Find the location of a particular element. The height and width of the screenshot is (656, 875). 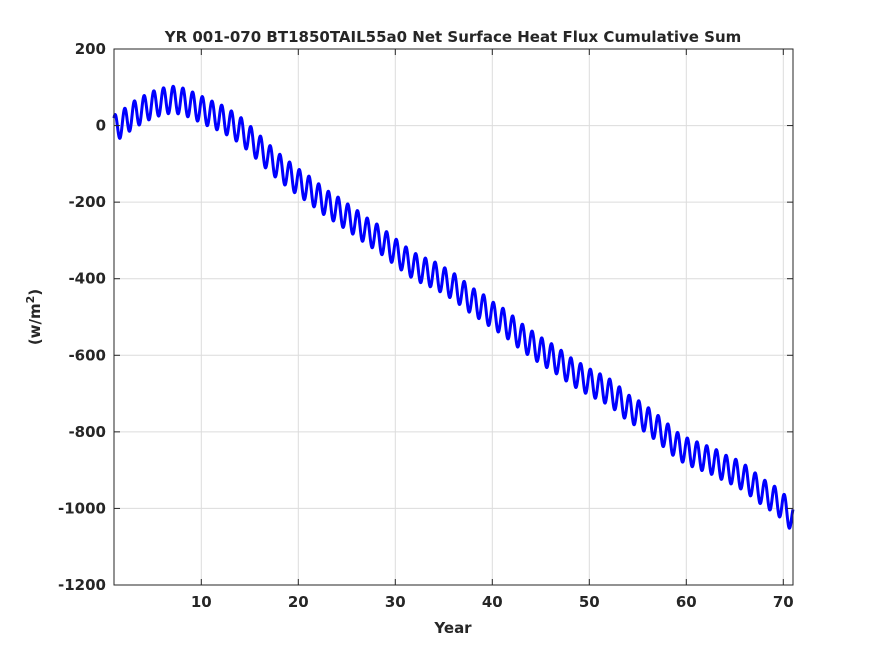

y-tick-label: -600 is located at coordinates (87, 355).